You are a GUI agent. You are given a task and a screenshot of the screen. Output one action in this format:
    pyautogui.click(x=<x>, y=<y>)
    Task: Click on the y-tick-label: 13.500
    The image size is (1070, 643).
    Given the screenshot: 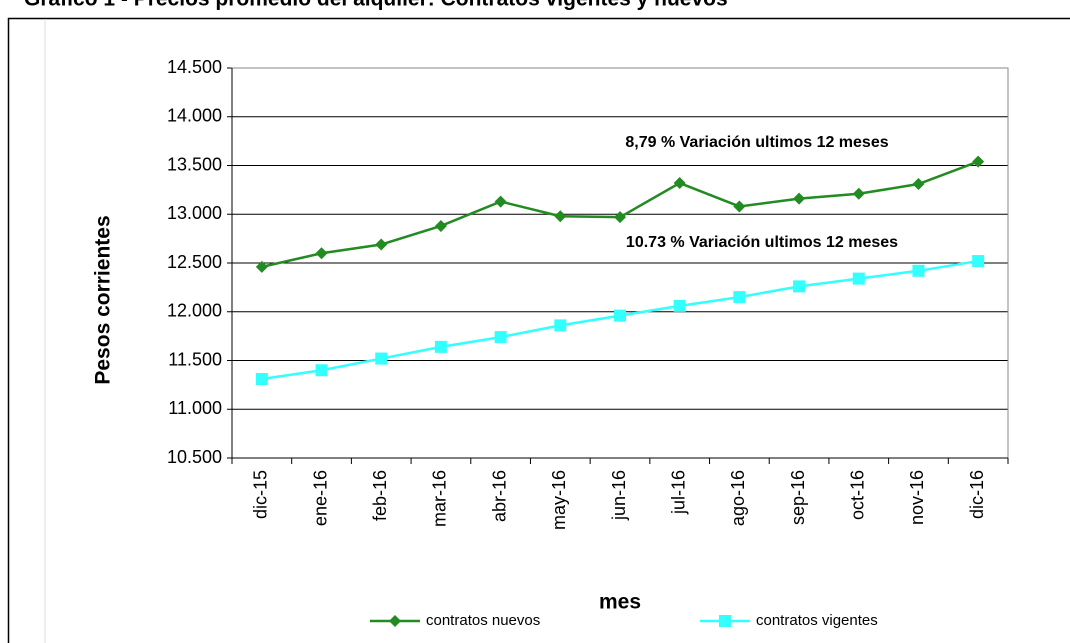 What is the action you would take?
    pyautogui.click(x=194, y=164)
    